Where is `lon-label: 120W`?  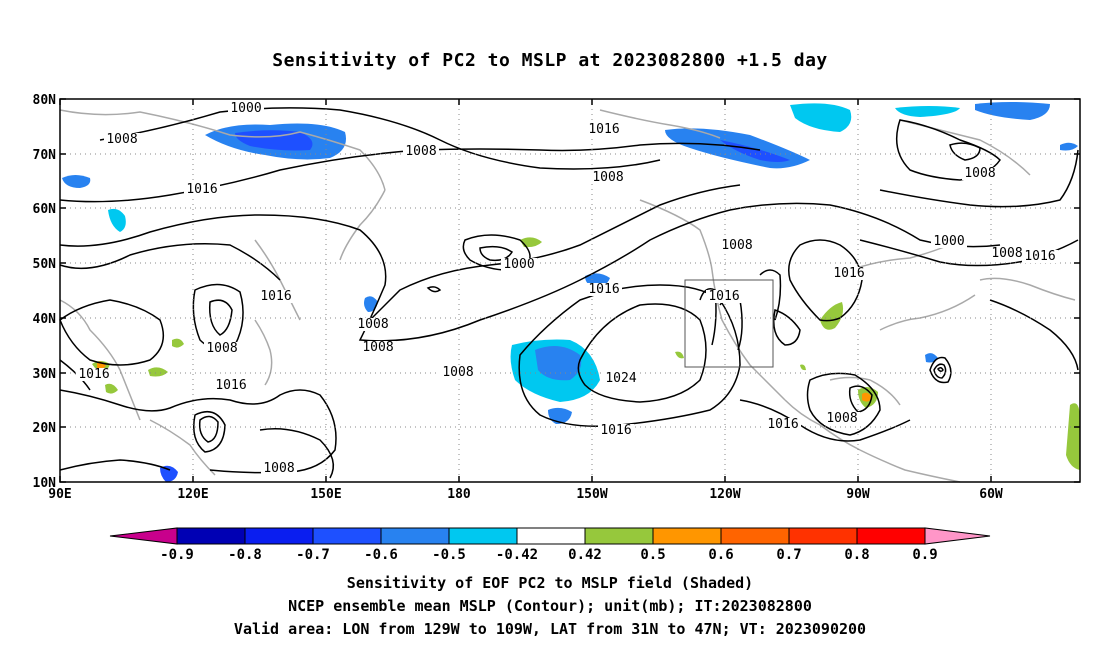 lon-label: 120W is located at coordinates (724, 494).